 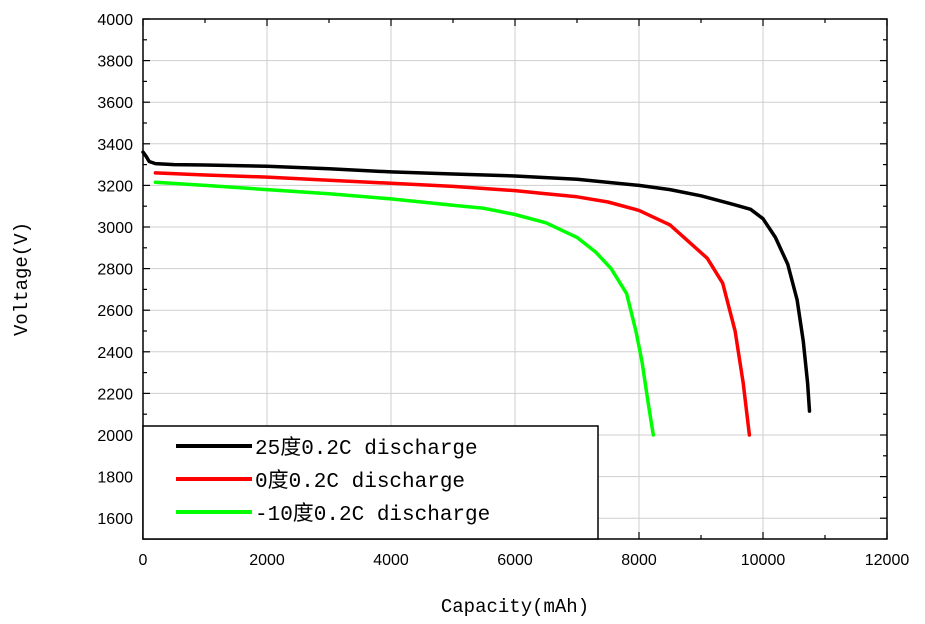 What do you see at coordinates (887, 560) in the screenshot?
I see `x-tick-label-6: 12000` at bounding box center [887, 560].